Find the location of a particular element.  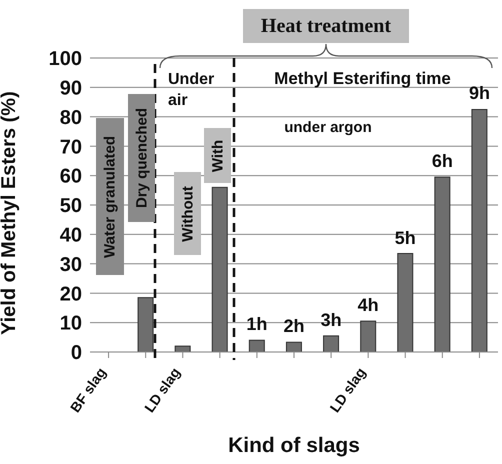

annotation: Dry quenched is located at coordinates (141, 158).